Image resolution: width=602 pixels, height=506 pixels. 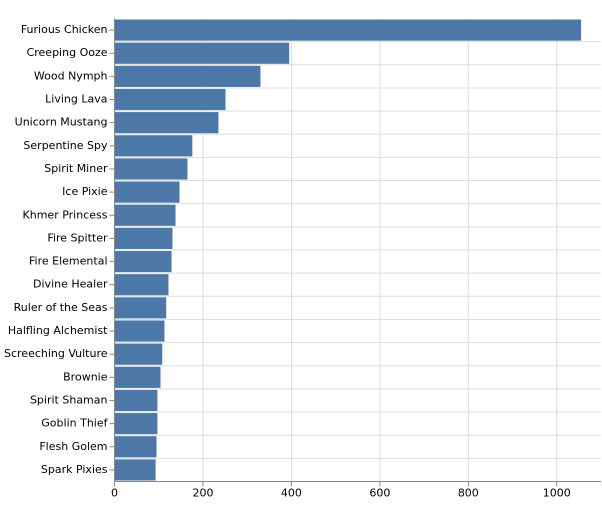 I want to click on y-tick-label: Serpentine Spy, so click(x=65, y=145).